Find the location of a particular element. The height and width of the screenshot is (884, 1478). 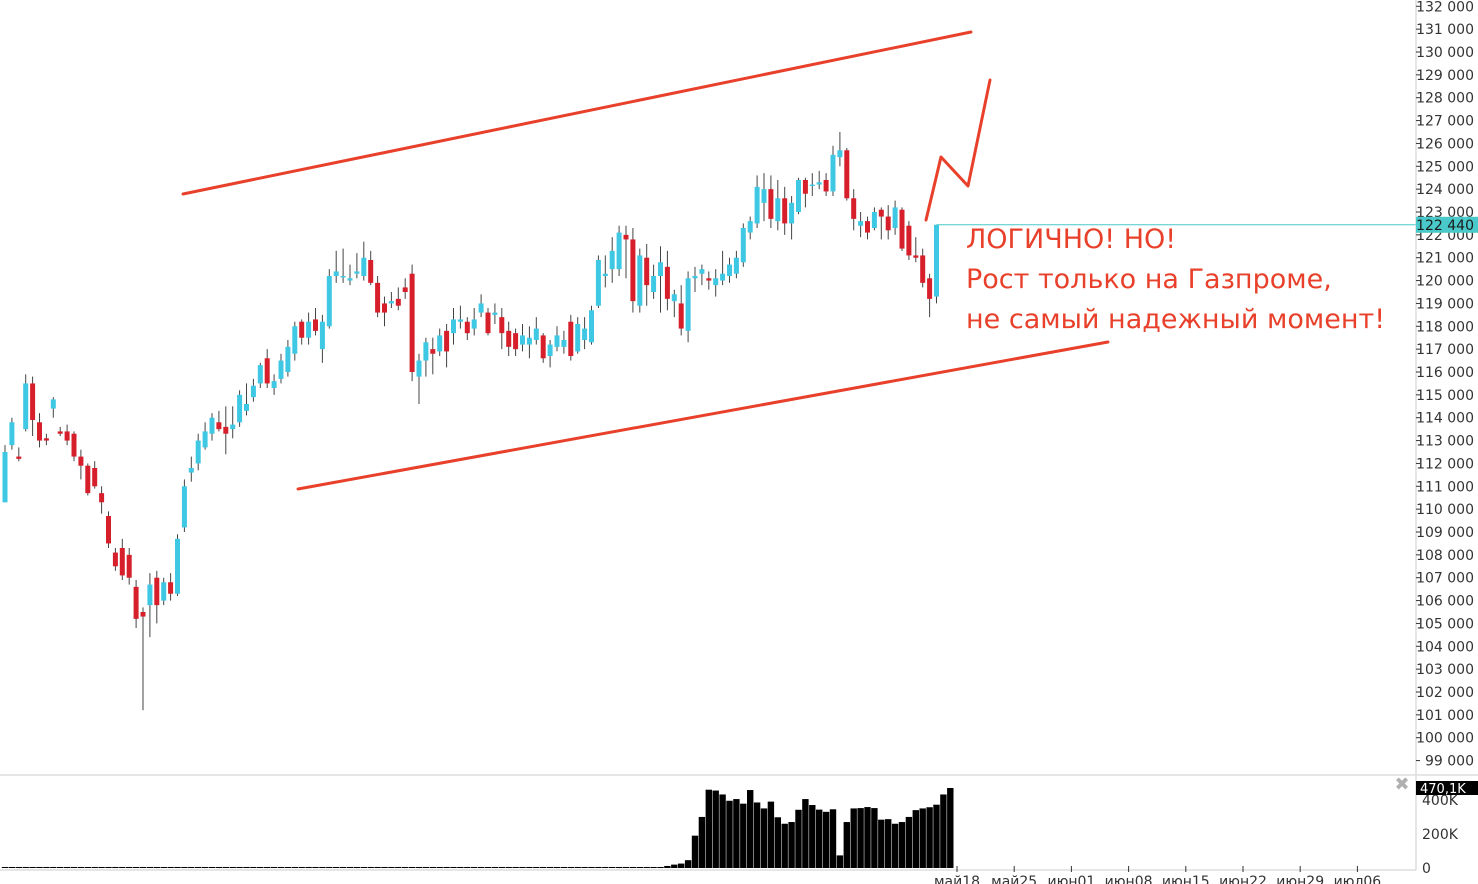

volume-bars is located at coordinates (477, 827).